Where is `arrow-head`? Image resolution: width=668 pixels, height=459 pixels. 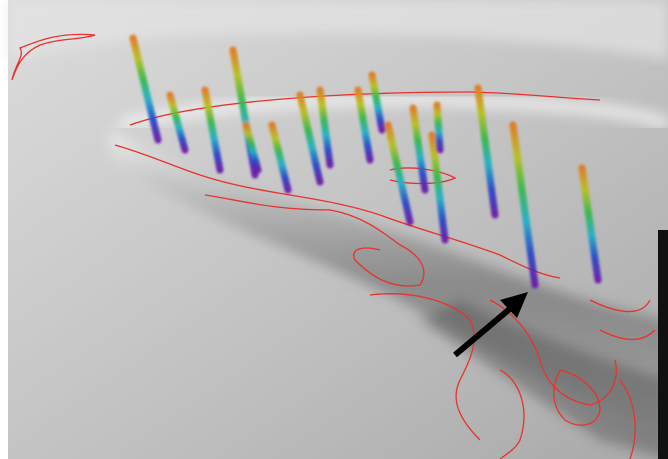 arrow-head is located at coordinates (514, 305).